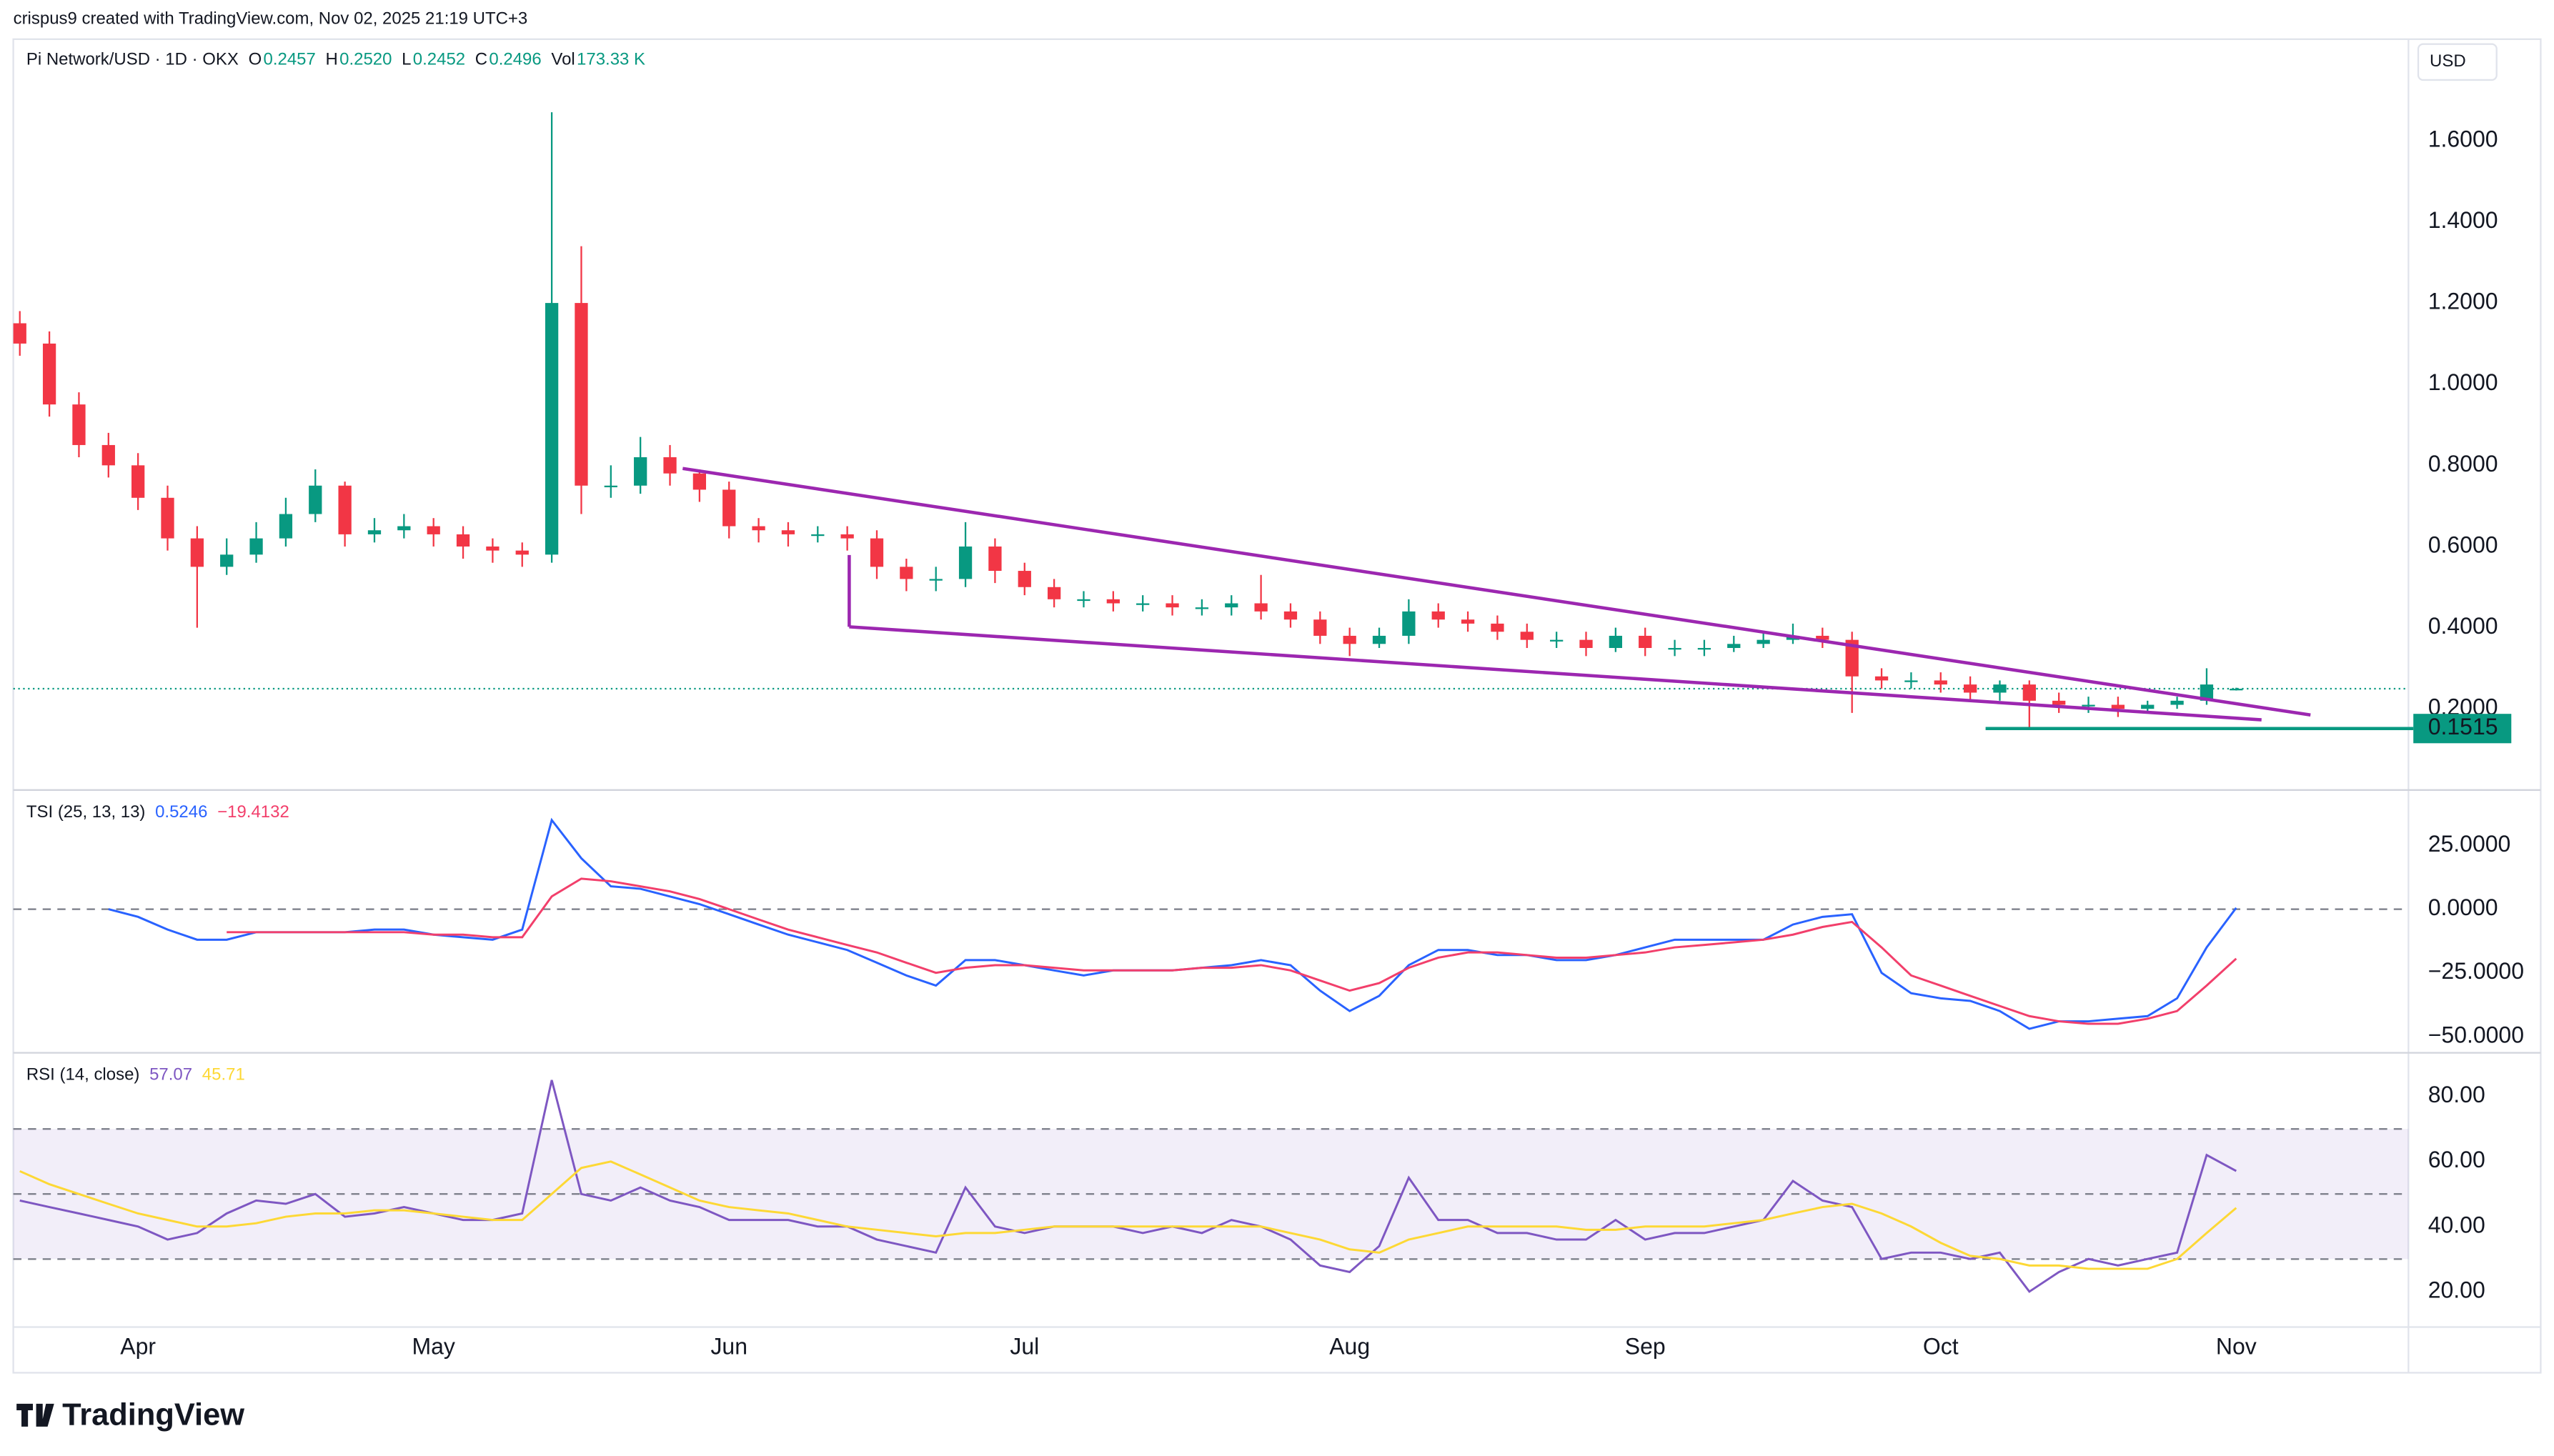 Image resolution: width=2554 pixels, height=1456 pixels. I want to click on legend-item: 57.07, so click(170, 1074).